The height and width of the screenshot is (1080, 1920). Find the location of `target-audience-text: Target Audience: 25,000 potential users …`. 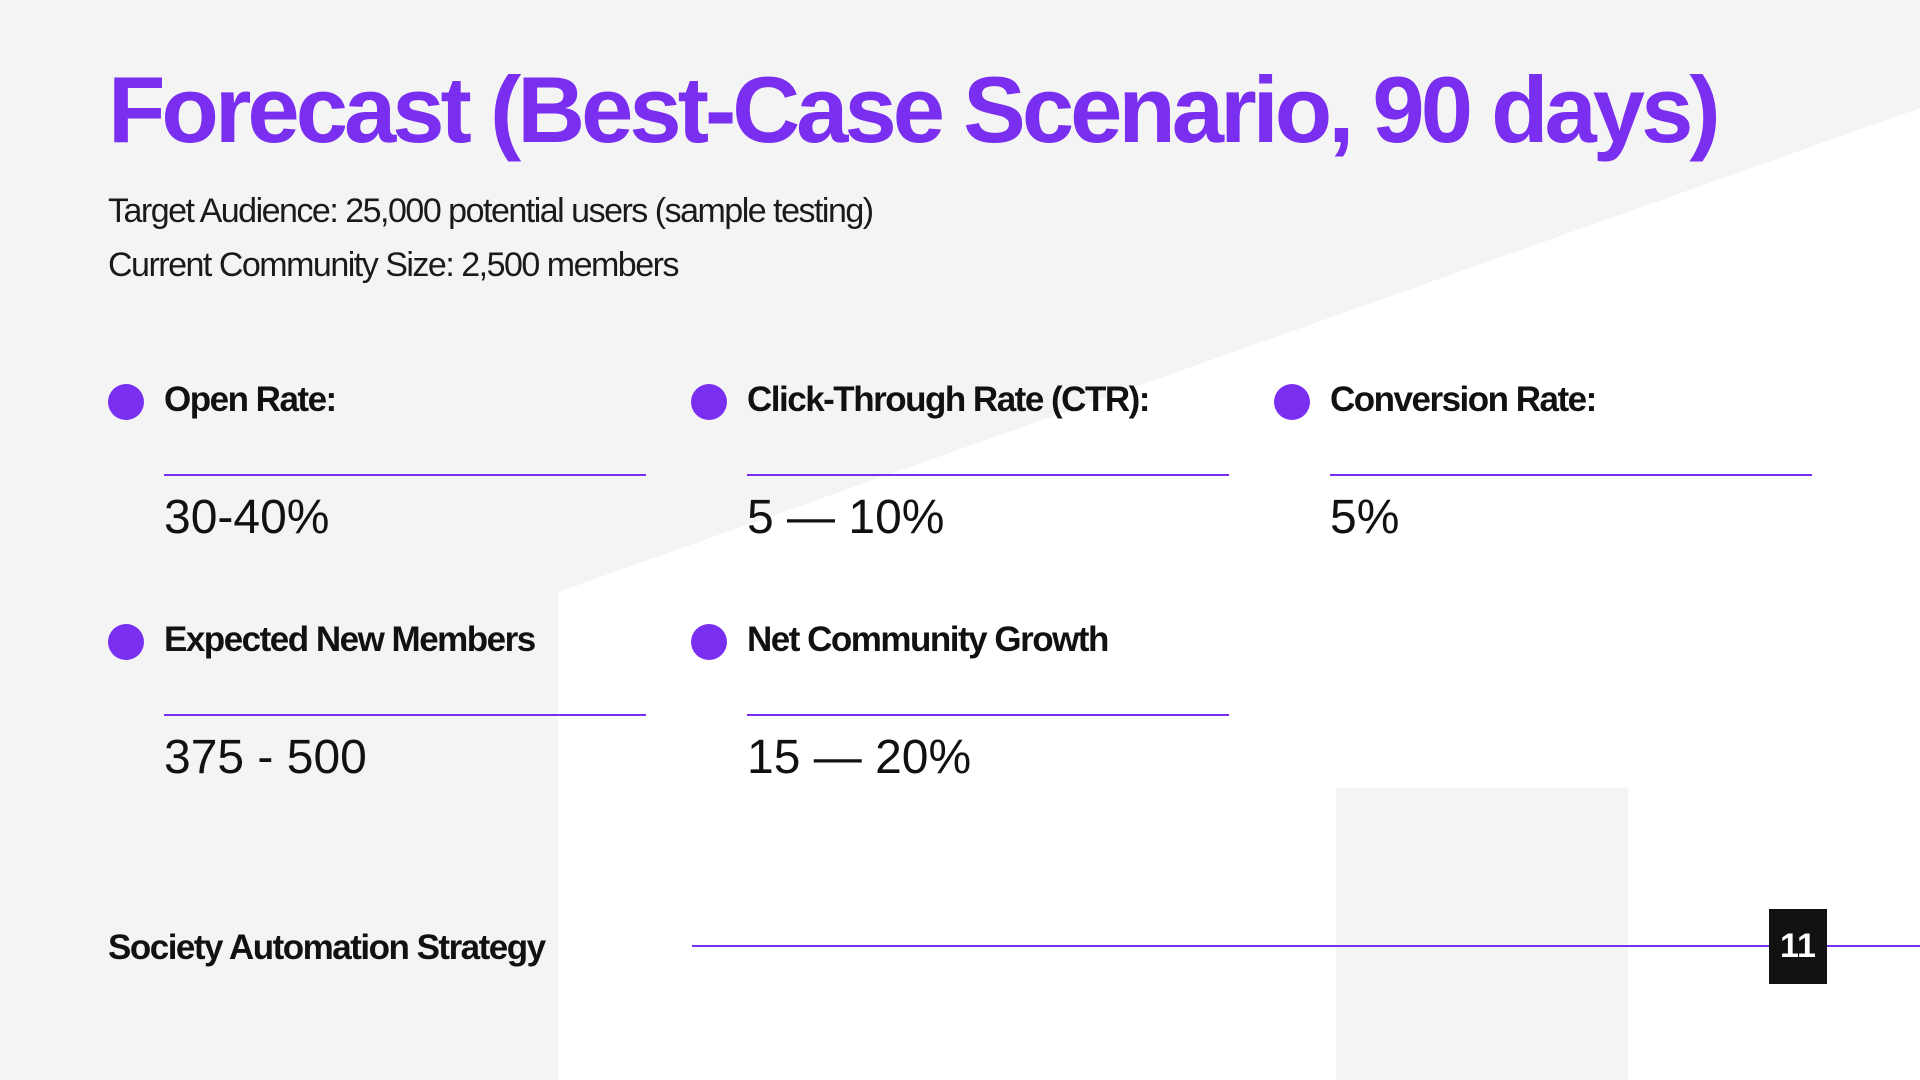

target-audience-text: Target Audience: 25,000 potential users … is located at coordinates (491, 211).